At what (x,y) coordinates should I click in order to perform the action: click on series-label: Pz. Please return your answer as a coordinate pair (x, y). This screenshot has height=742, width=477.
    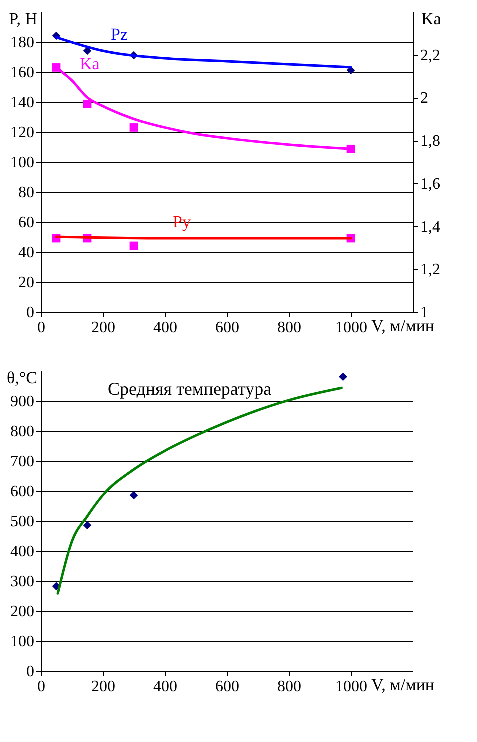
    Looking at the image, I should click on (119, 34).